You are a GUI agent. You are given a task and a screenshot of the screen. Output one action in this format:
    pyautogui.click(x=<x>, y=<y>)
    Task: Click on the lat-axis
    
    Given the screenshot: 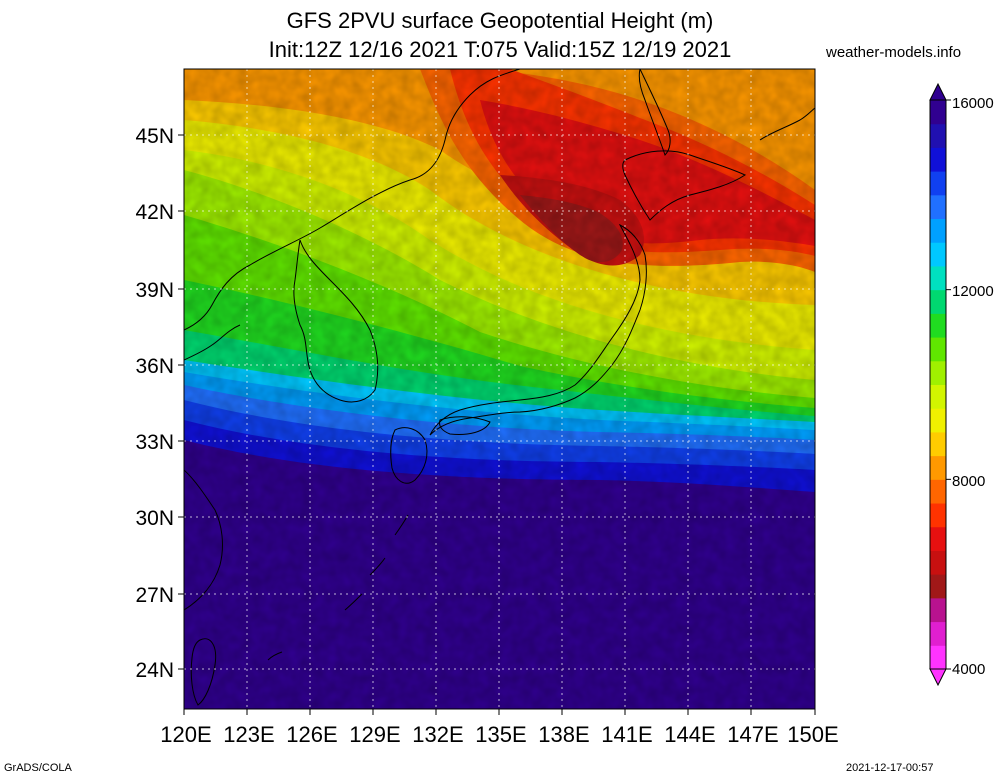 What is the action you would take?
    pyautogui.click(x=181, y=402)
    